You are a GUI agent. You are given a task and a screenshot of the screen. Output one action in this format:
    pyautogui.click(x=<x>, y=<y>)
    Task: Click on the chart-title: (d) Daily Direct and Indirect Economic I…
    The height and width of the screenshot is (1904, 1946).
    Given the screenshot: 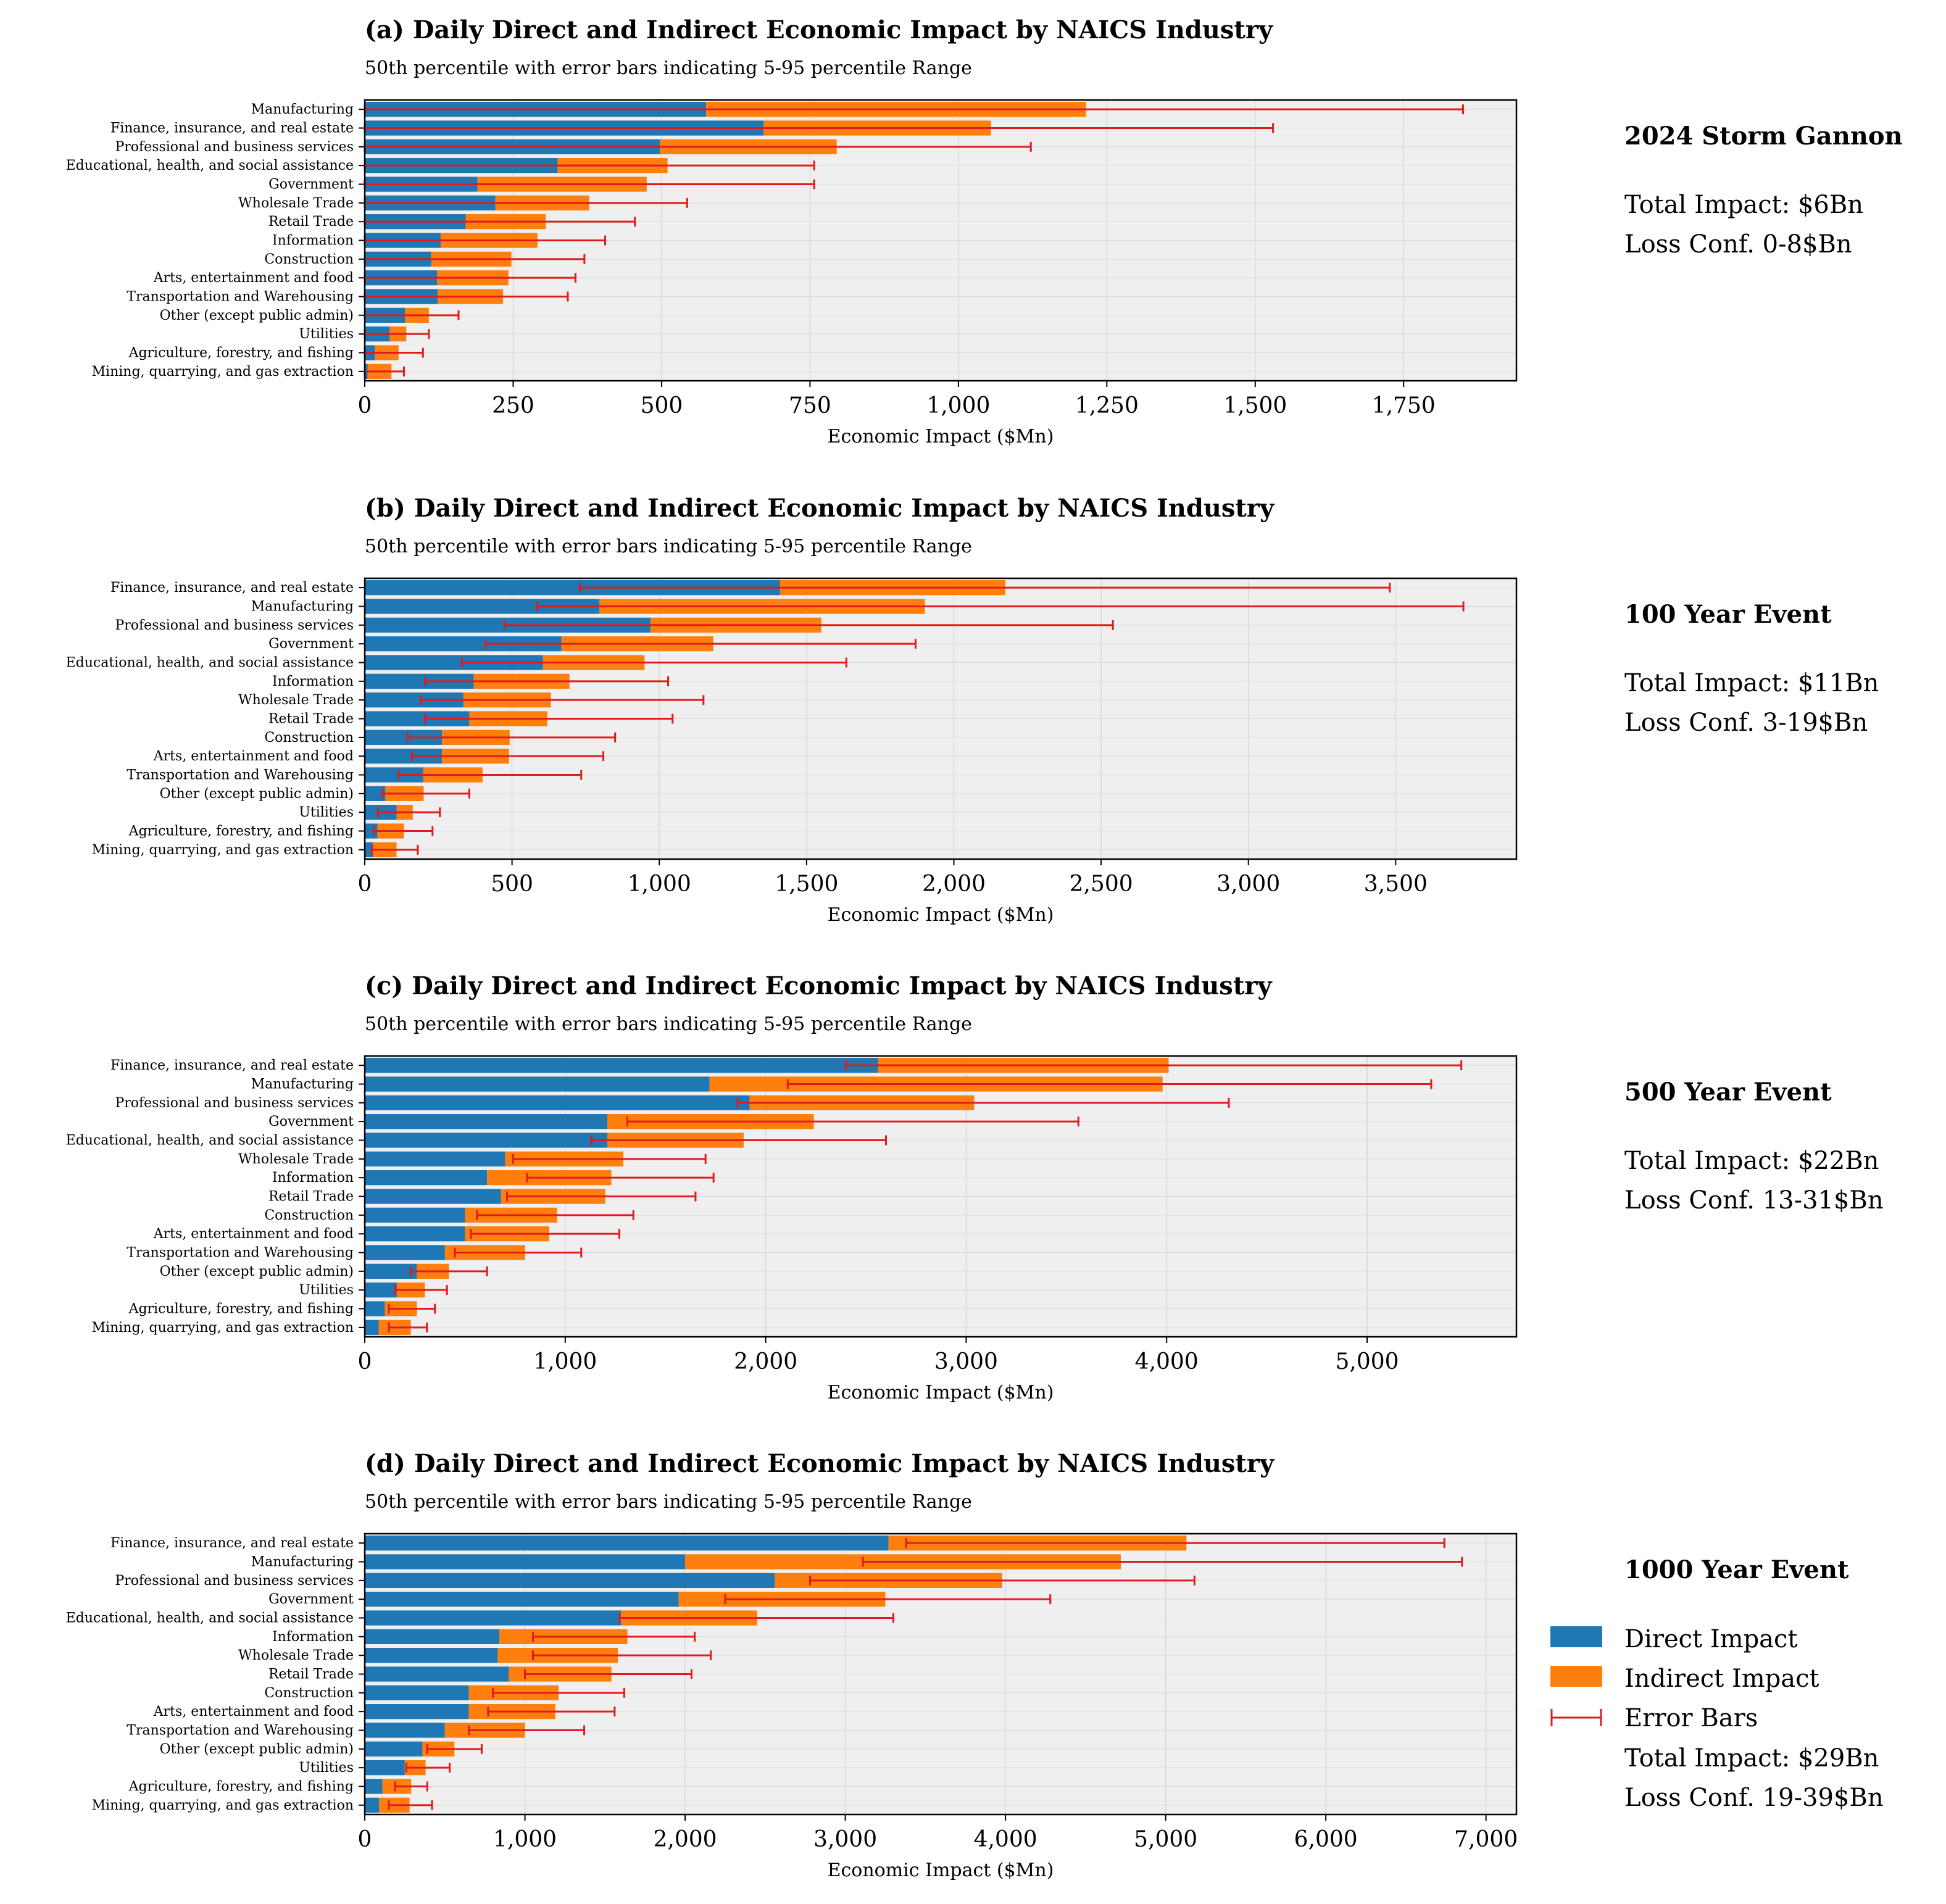 What is the action you would take?
    pyautogui.click(x=820, y=1464)
    